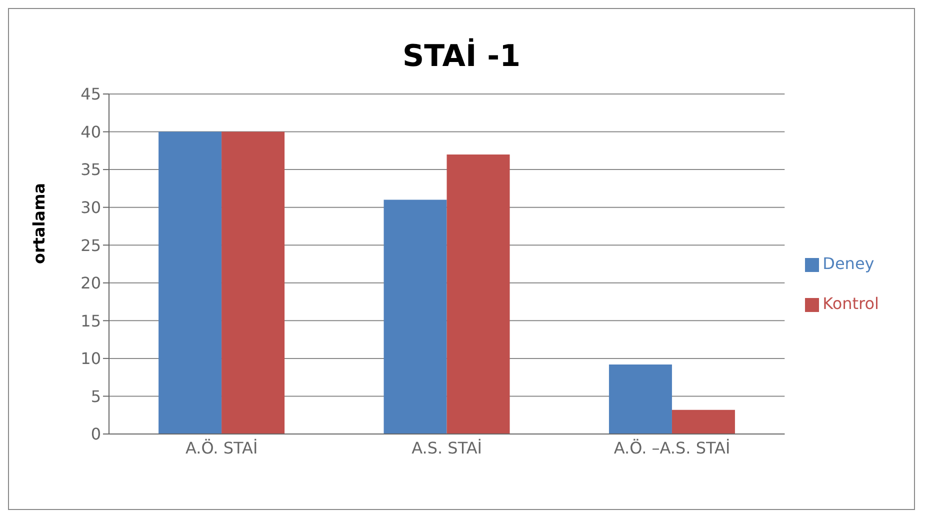  Describe the element at coordinates (462, 56) in the screenshot. I see `chart-title: STAİ -1` at that location.